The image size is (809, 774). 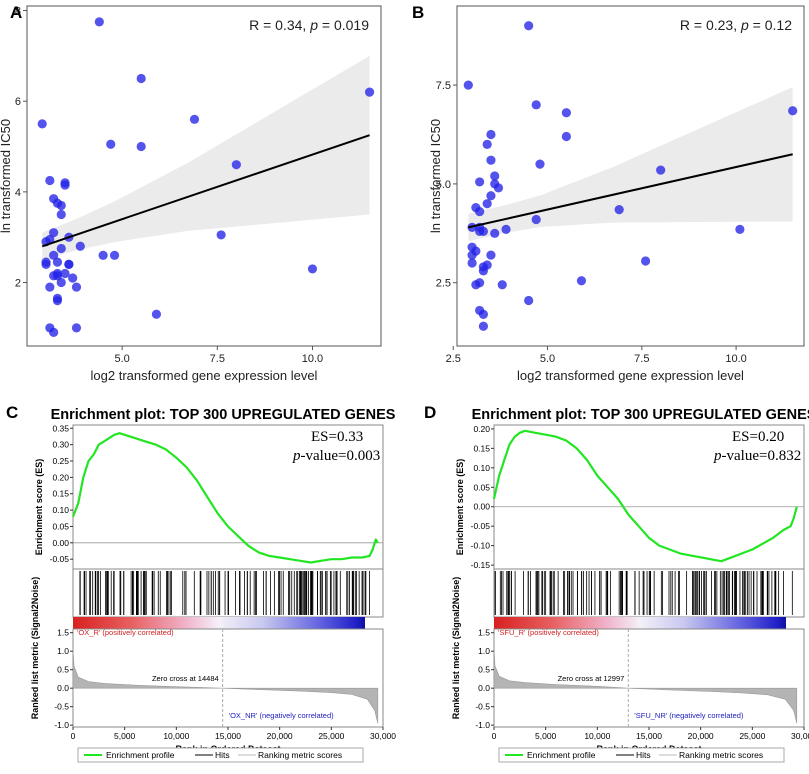 What do you see at coordinates (591, 678) in the screenshot?
I see `zero-cross-label: Zero cross at 12997` at bounding box center [591, 678].